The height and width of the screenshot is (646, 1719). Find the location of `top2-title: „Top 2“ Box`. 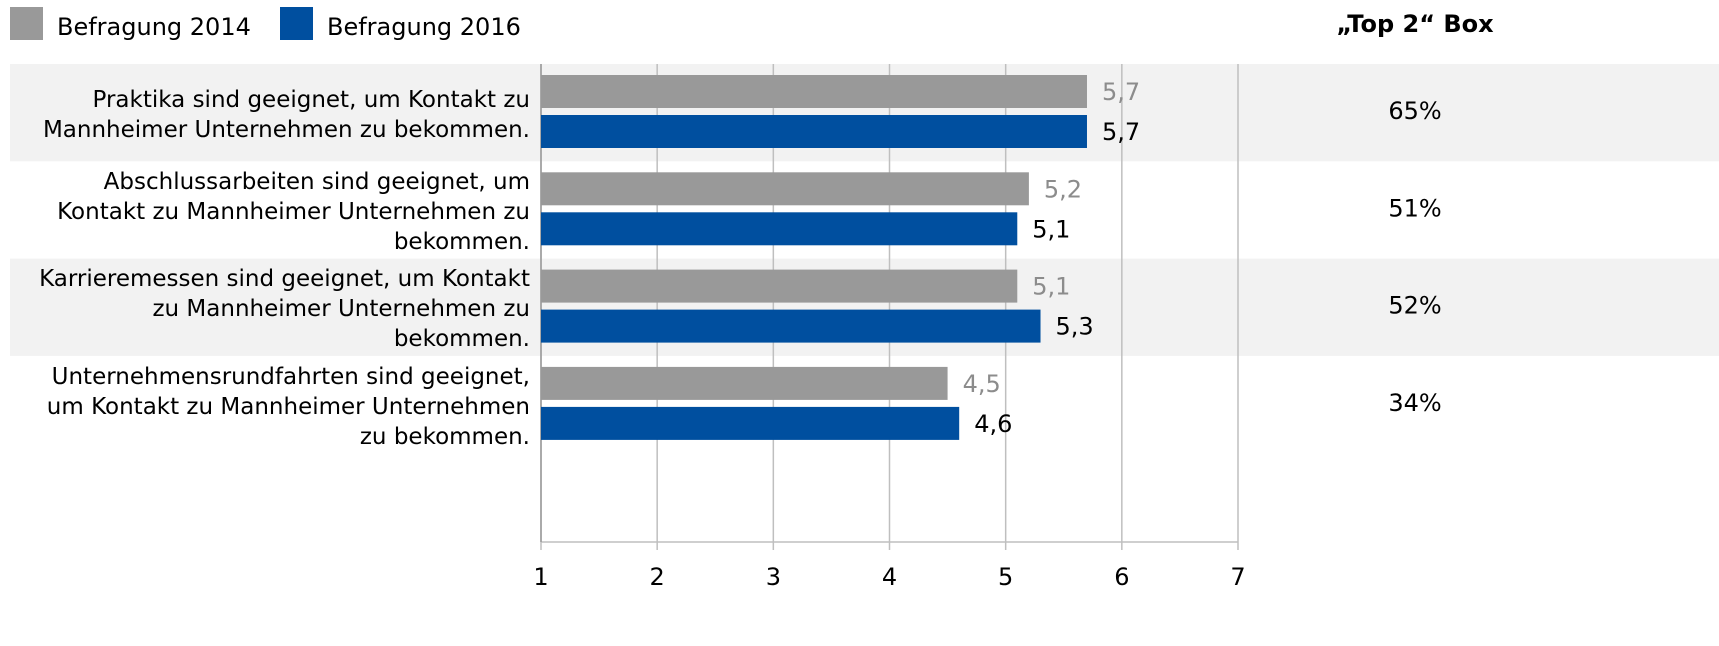

top2-title: „Top 2“ Box is located at coordinates (1415, 24).